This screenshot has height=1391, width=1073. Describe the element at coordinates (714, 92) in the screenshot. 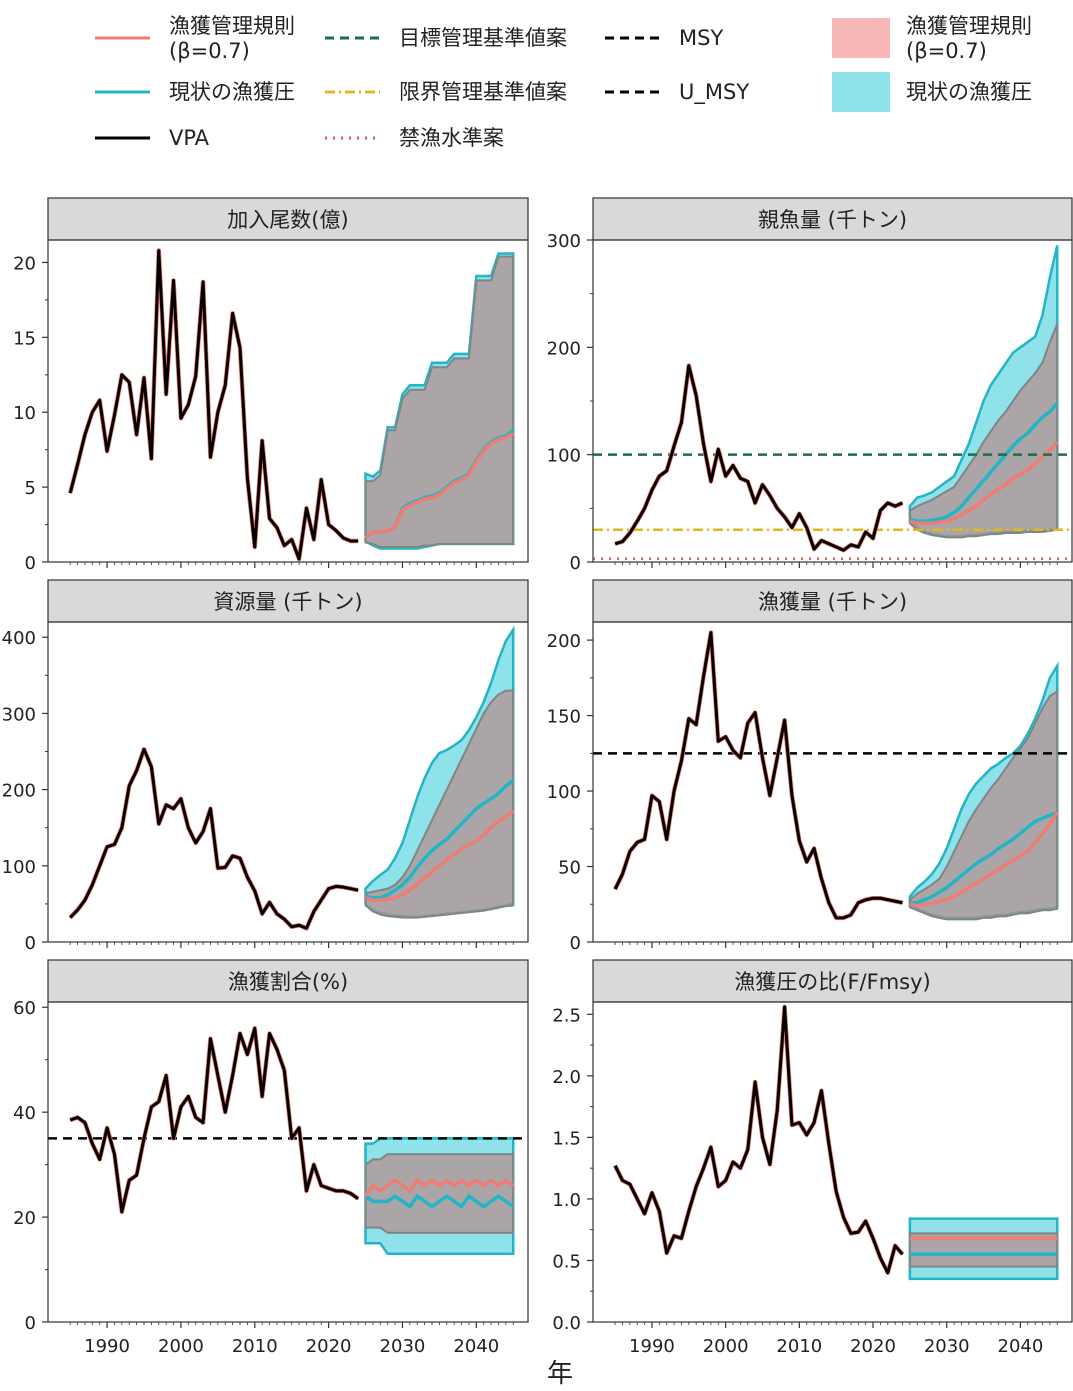

I see `legend-label: U_MSY` at that location.